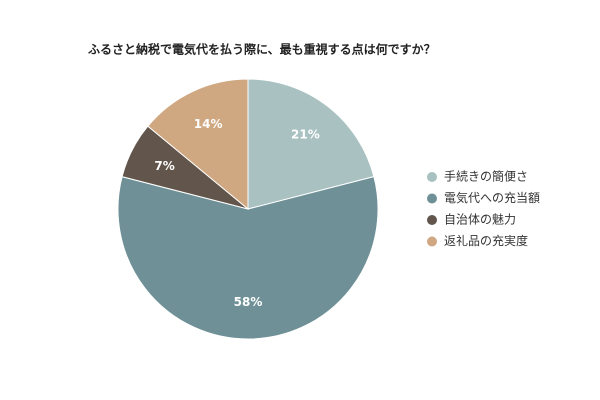 This screenshot has height=400, width=600. I want to click on value-label: 21%, so click(305, 135).